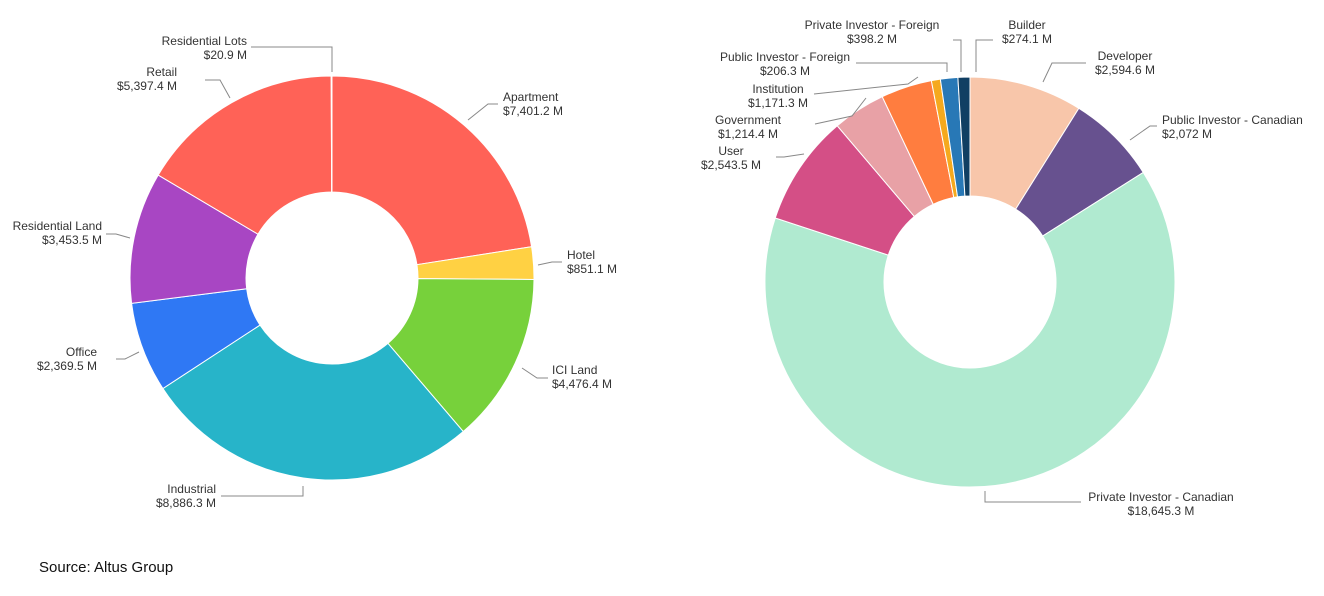  What do you see at coordinates (292, 59) in the screenshot?
I see `leader-line-residential-lots` at bounding box center [292, 59].